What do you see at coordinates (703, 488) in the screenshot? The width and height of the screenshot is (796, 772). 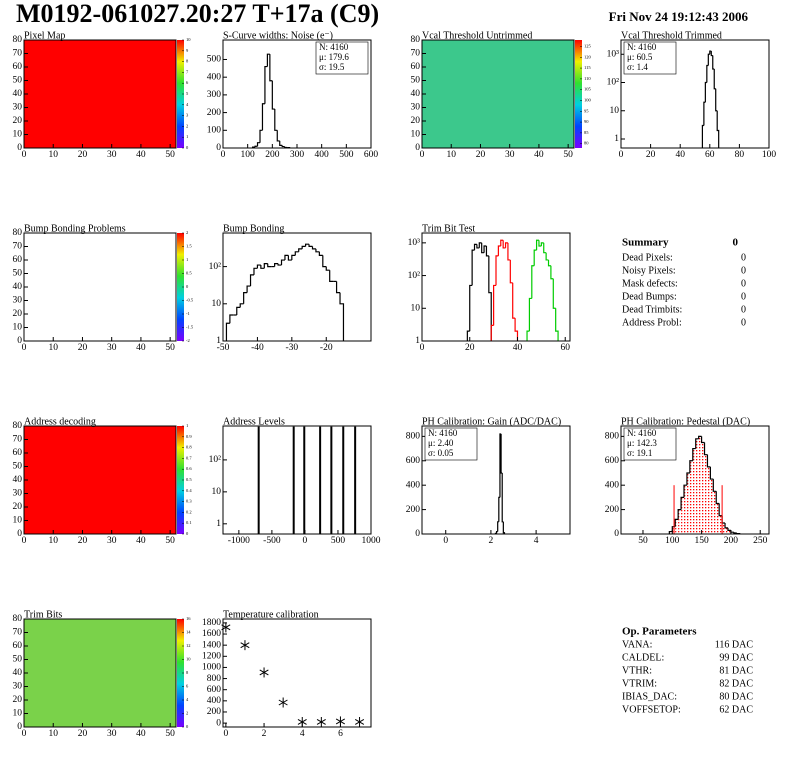 I see `bar-fill` at bounding box center [703, 488].